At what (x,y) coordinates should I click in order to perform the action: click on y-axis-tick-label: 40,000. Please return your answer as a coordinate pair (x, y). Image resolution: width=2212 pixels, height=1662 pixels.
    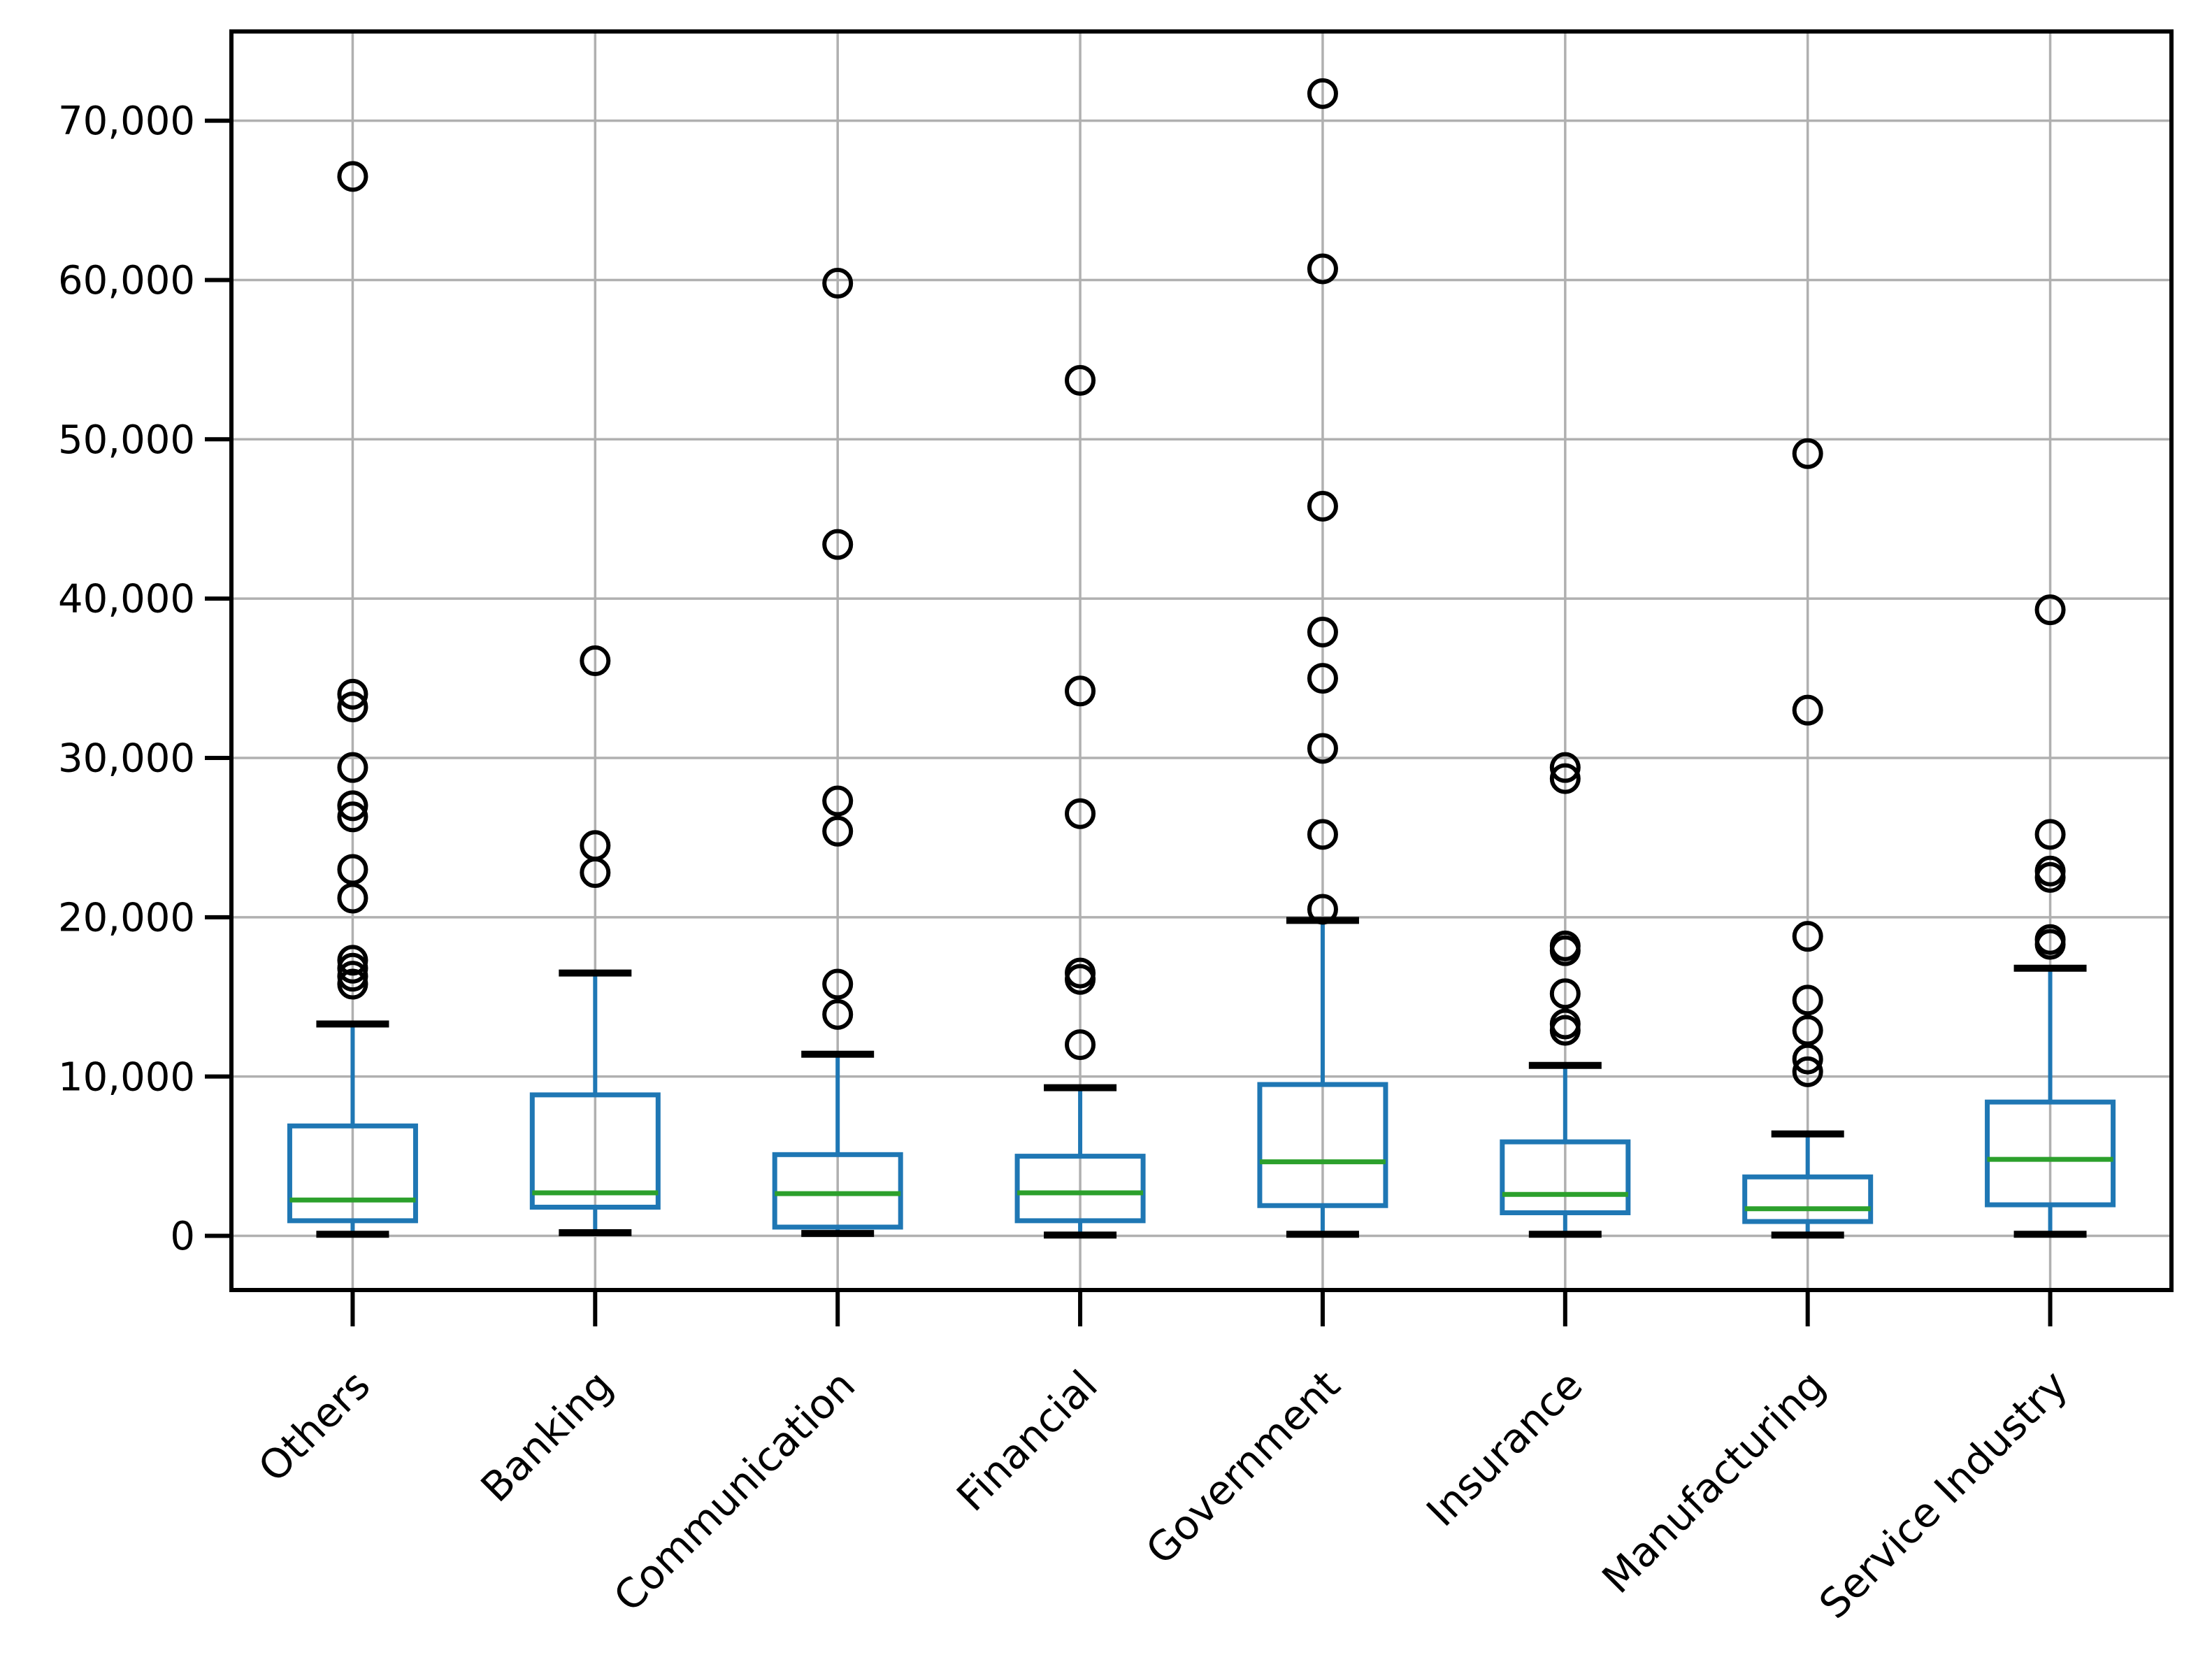
    Looking at the image, I should click on (127, 600).